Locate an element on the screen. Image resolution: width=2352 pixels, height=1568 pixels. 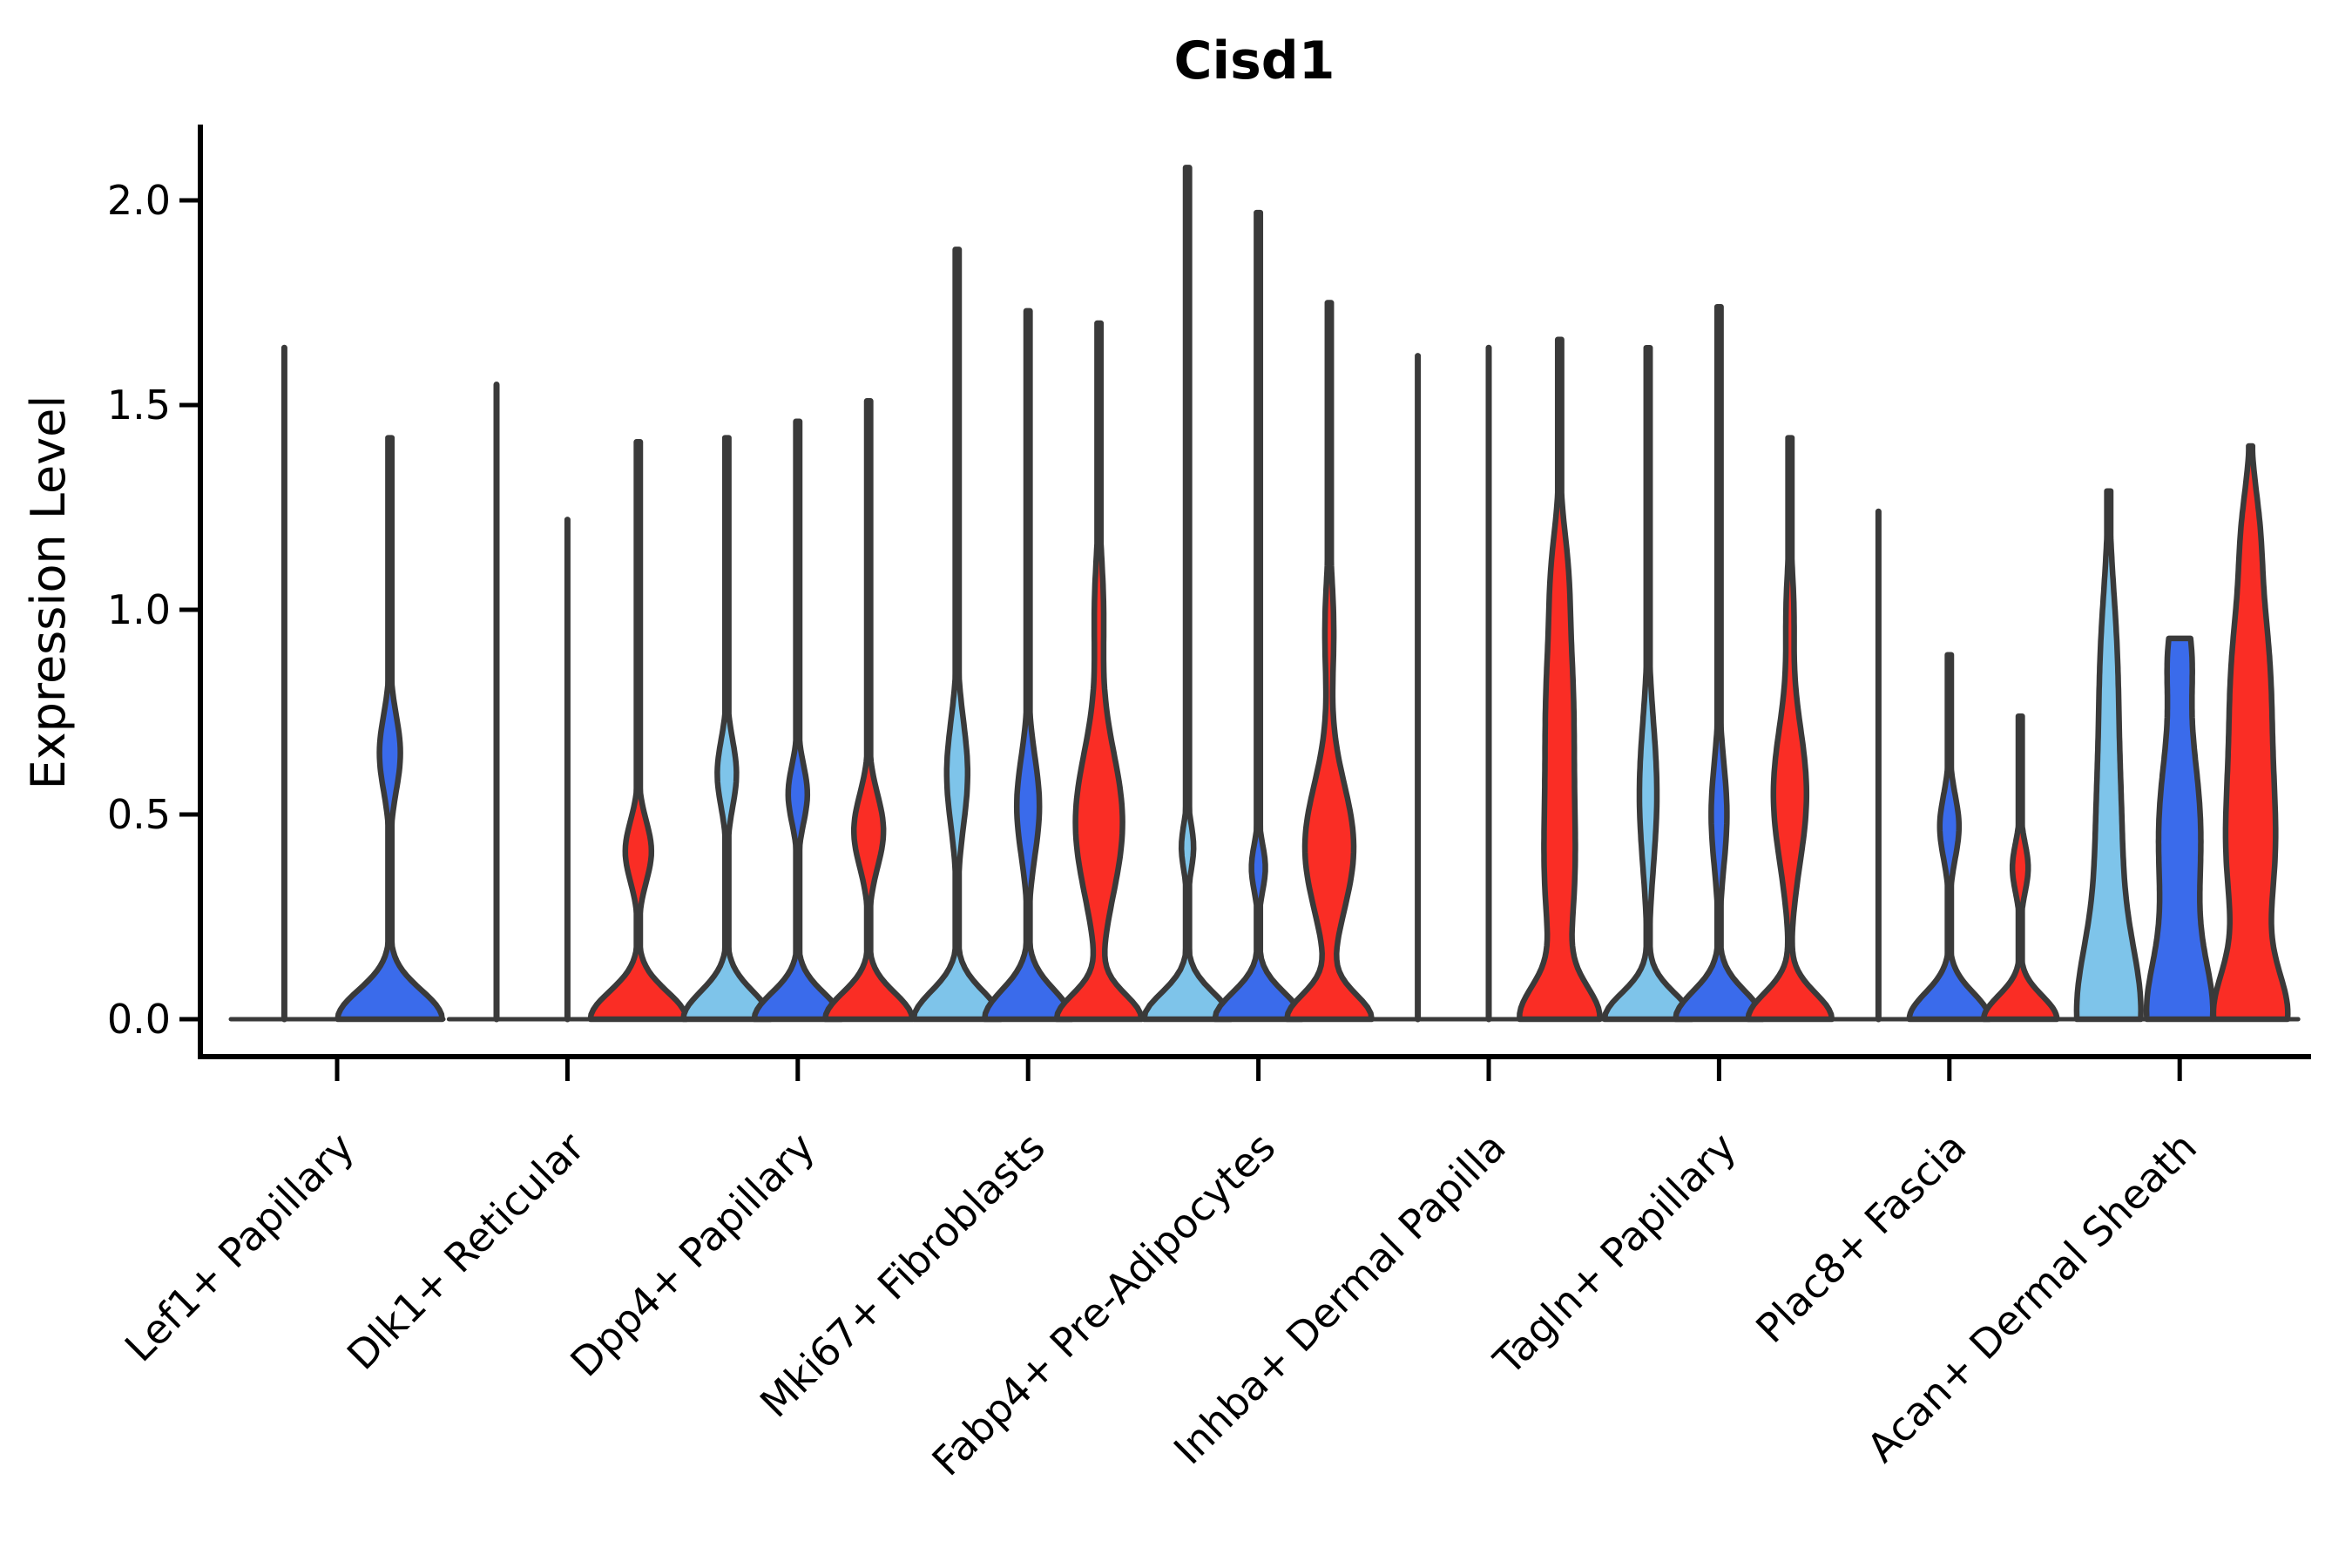
violin-acan-dermal-sheath-darkblue is located at coordinates (2179, 829).